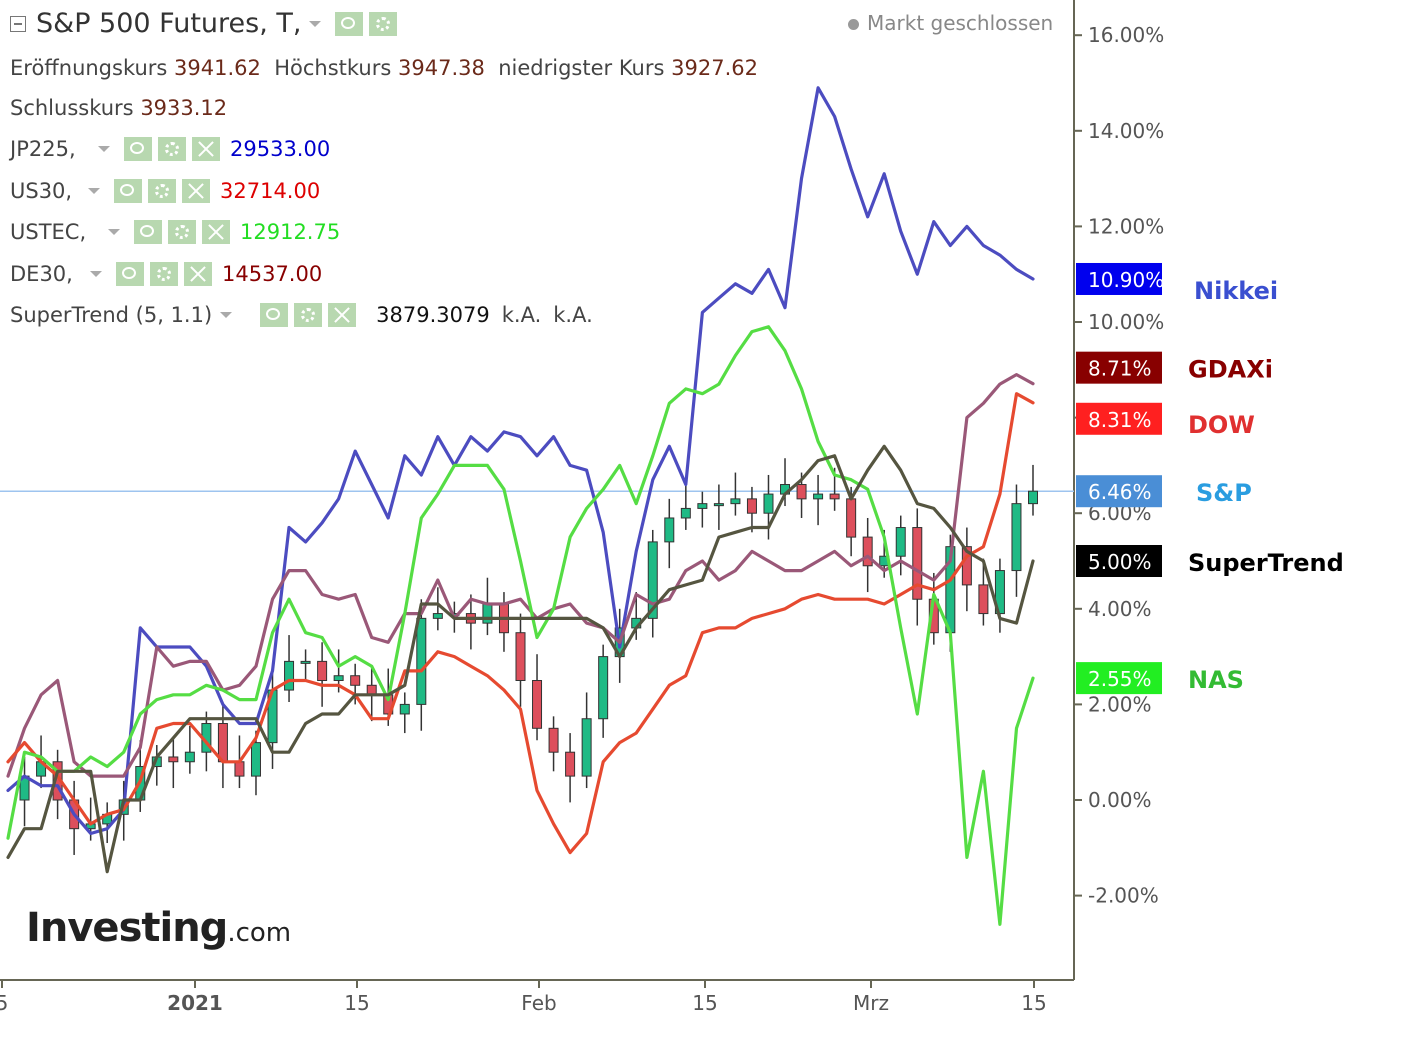 The height and width of the screenshot is (1058, 1411). Describe the element at coordinates (127, 928) in the screenshot. I see `logo-text: Investing` at that location.